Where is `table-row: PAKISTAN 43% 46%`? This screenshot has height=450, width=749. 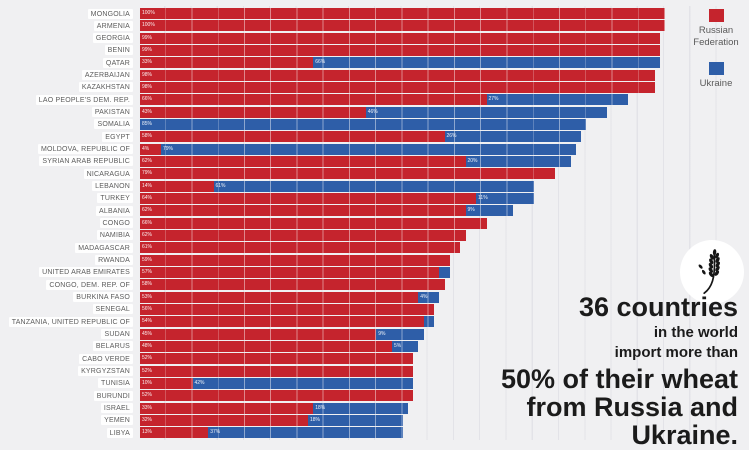
table-row: PAKISTAN 43% 46% is located at coordinates (374, 112).